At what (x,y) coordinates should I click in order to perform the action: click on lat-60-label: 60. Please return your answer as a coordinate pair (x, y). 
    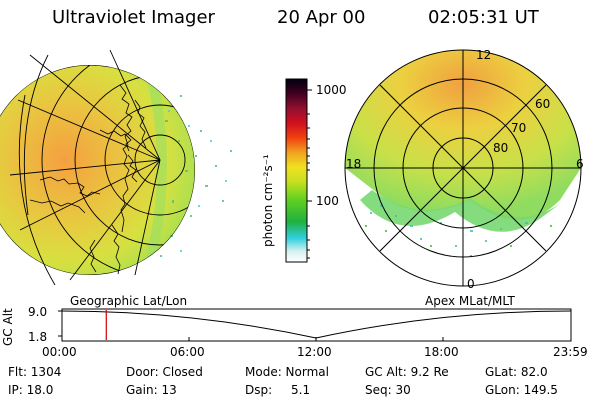
    Looking at the image, I should click on (543, 104).